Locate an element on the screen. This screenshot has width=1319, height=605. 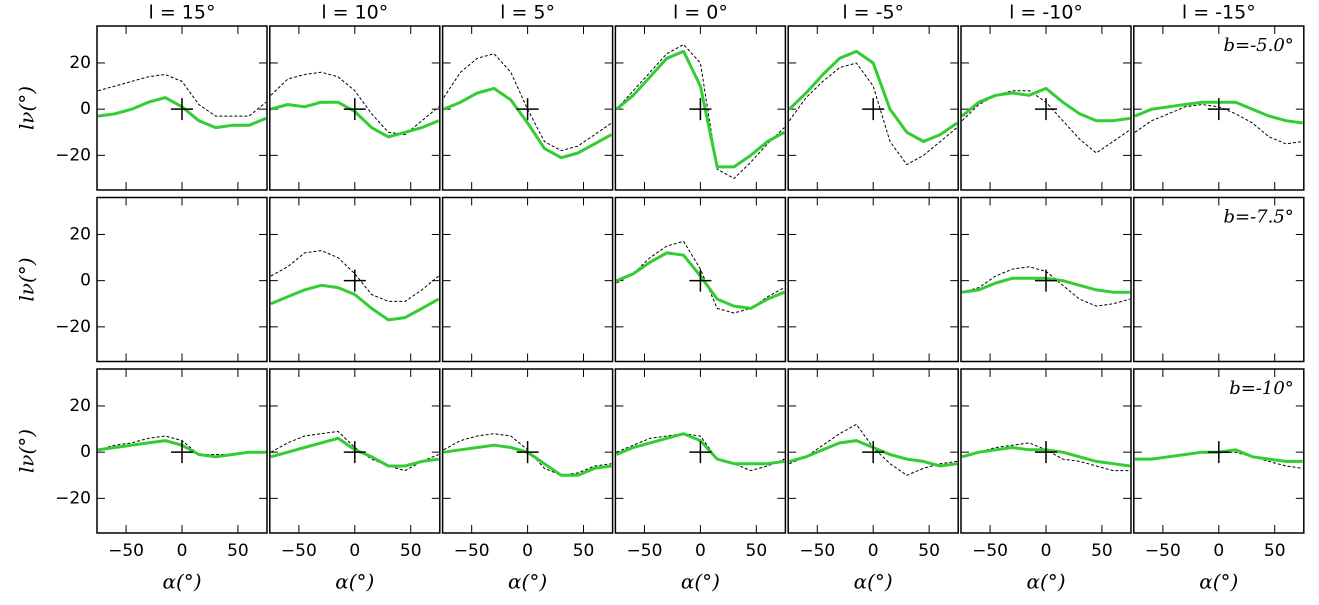
row-annotation: b=-7.5° is located at coordinates (1258, 217).